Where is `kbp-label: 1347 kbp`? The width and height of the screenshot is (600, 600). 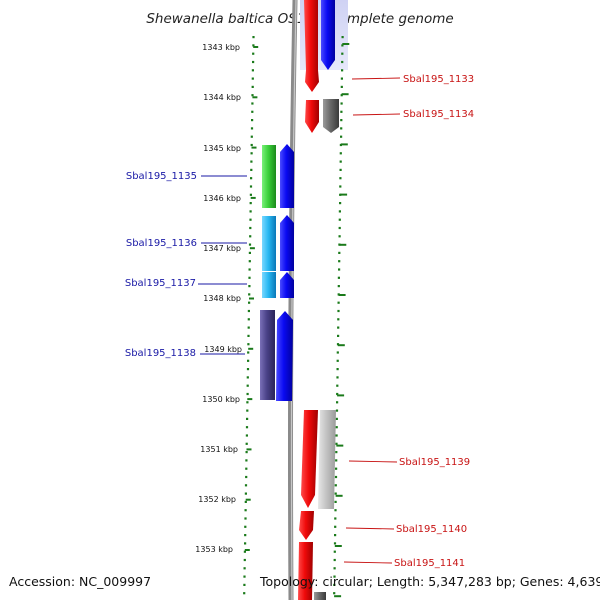
kbp-label: 1347 kbp is located at coordinates (222, 248).